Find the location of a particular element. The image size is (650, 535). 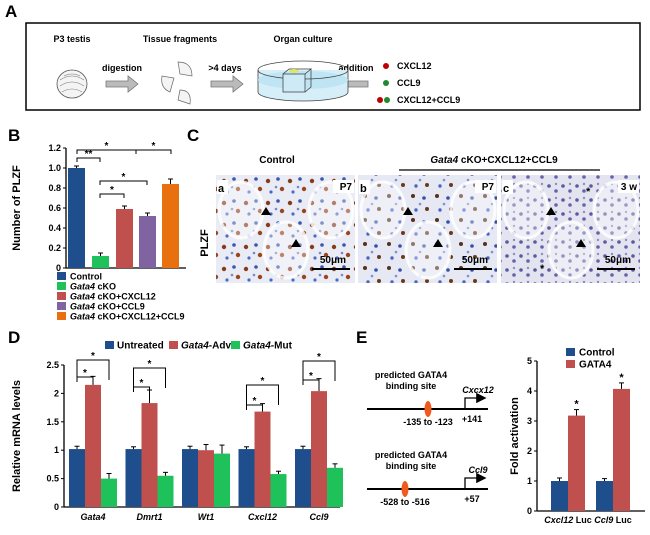

binding-site-title: predicted GATA4 is located at coordinates (411, 375).